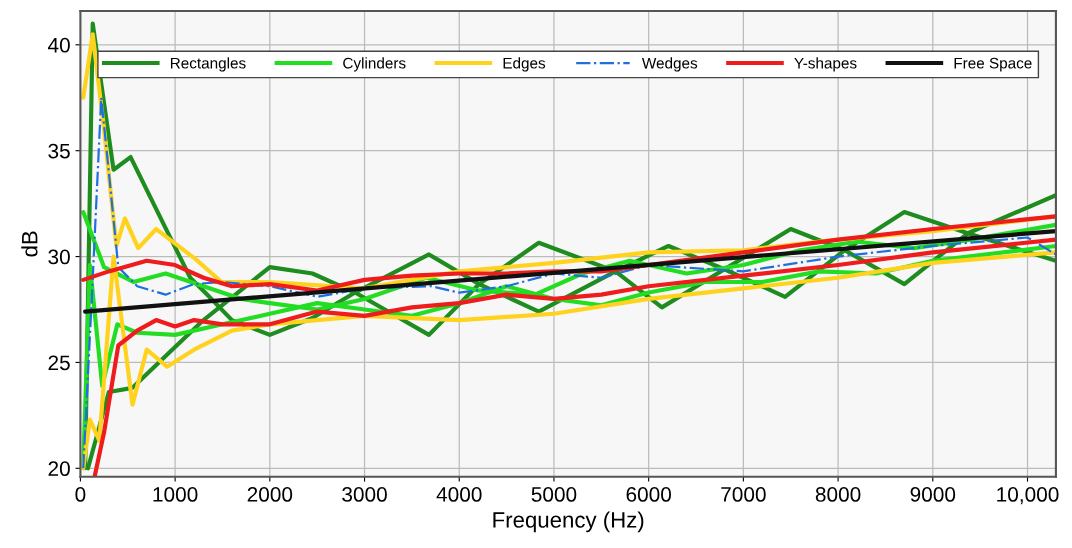  Describe the element at coordinates (669, 64) in the screenshot. I see `legend-label: Wedges` at that location.